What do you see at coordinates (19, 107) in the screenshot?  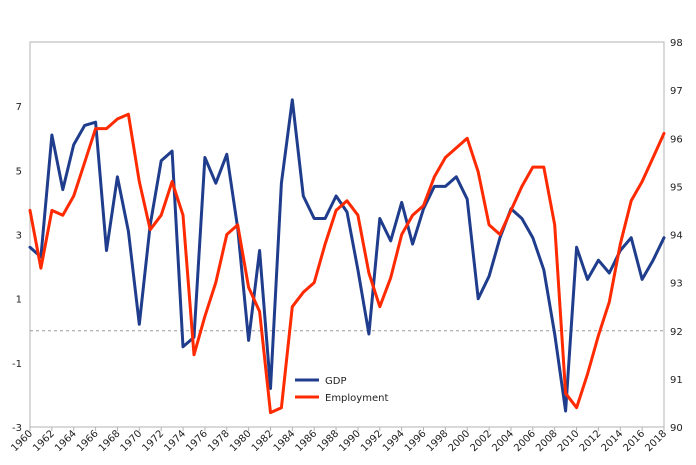 I see `left-tick-label: 7` at bounding box center [19, 107].